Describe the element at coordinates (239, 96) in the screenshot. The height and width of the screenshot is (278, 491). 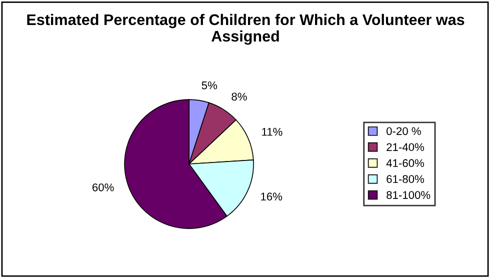
I see `data-label: 8%` at that location.